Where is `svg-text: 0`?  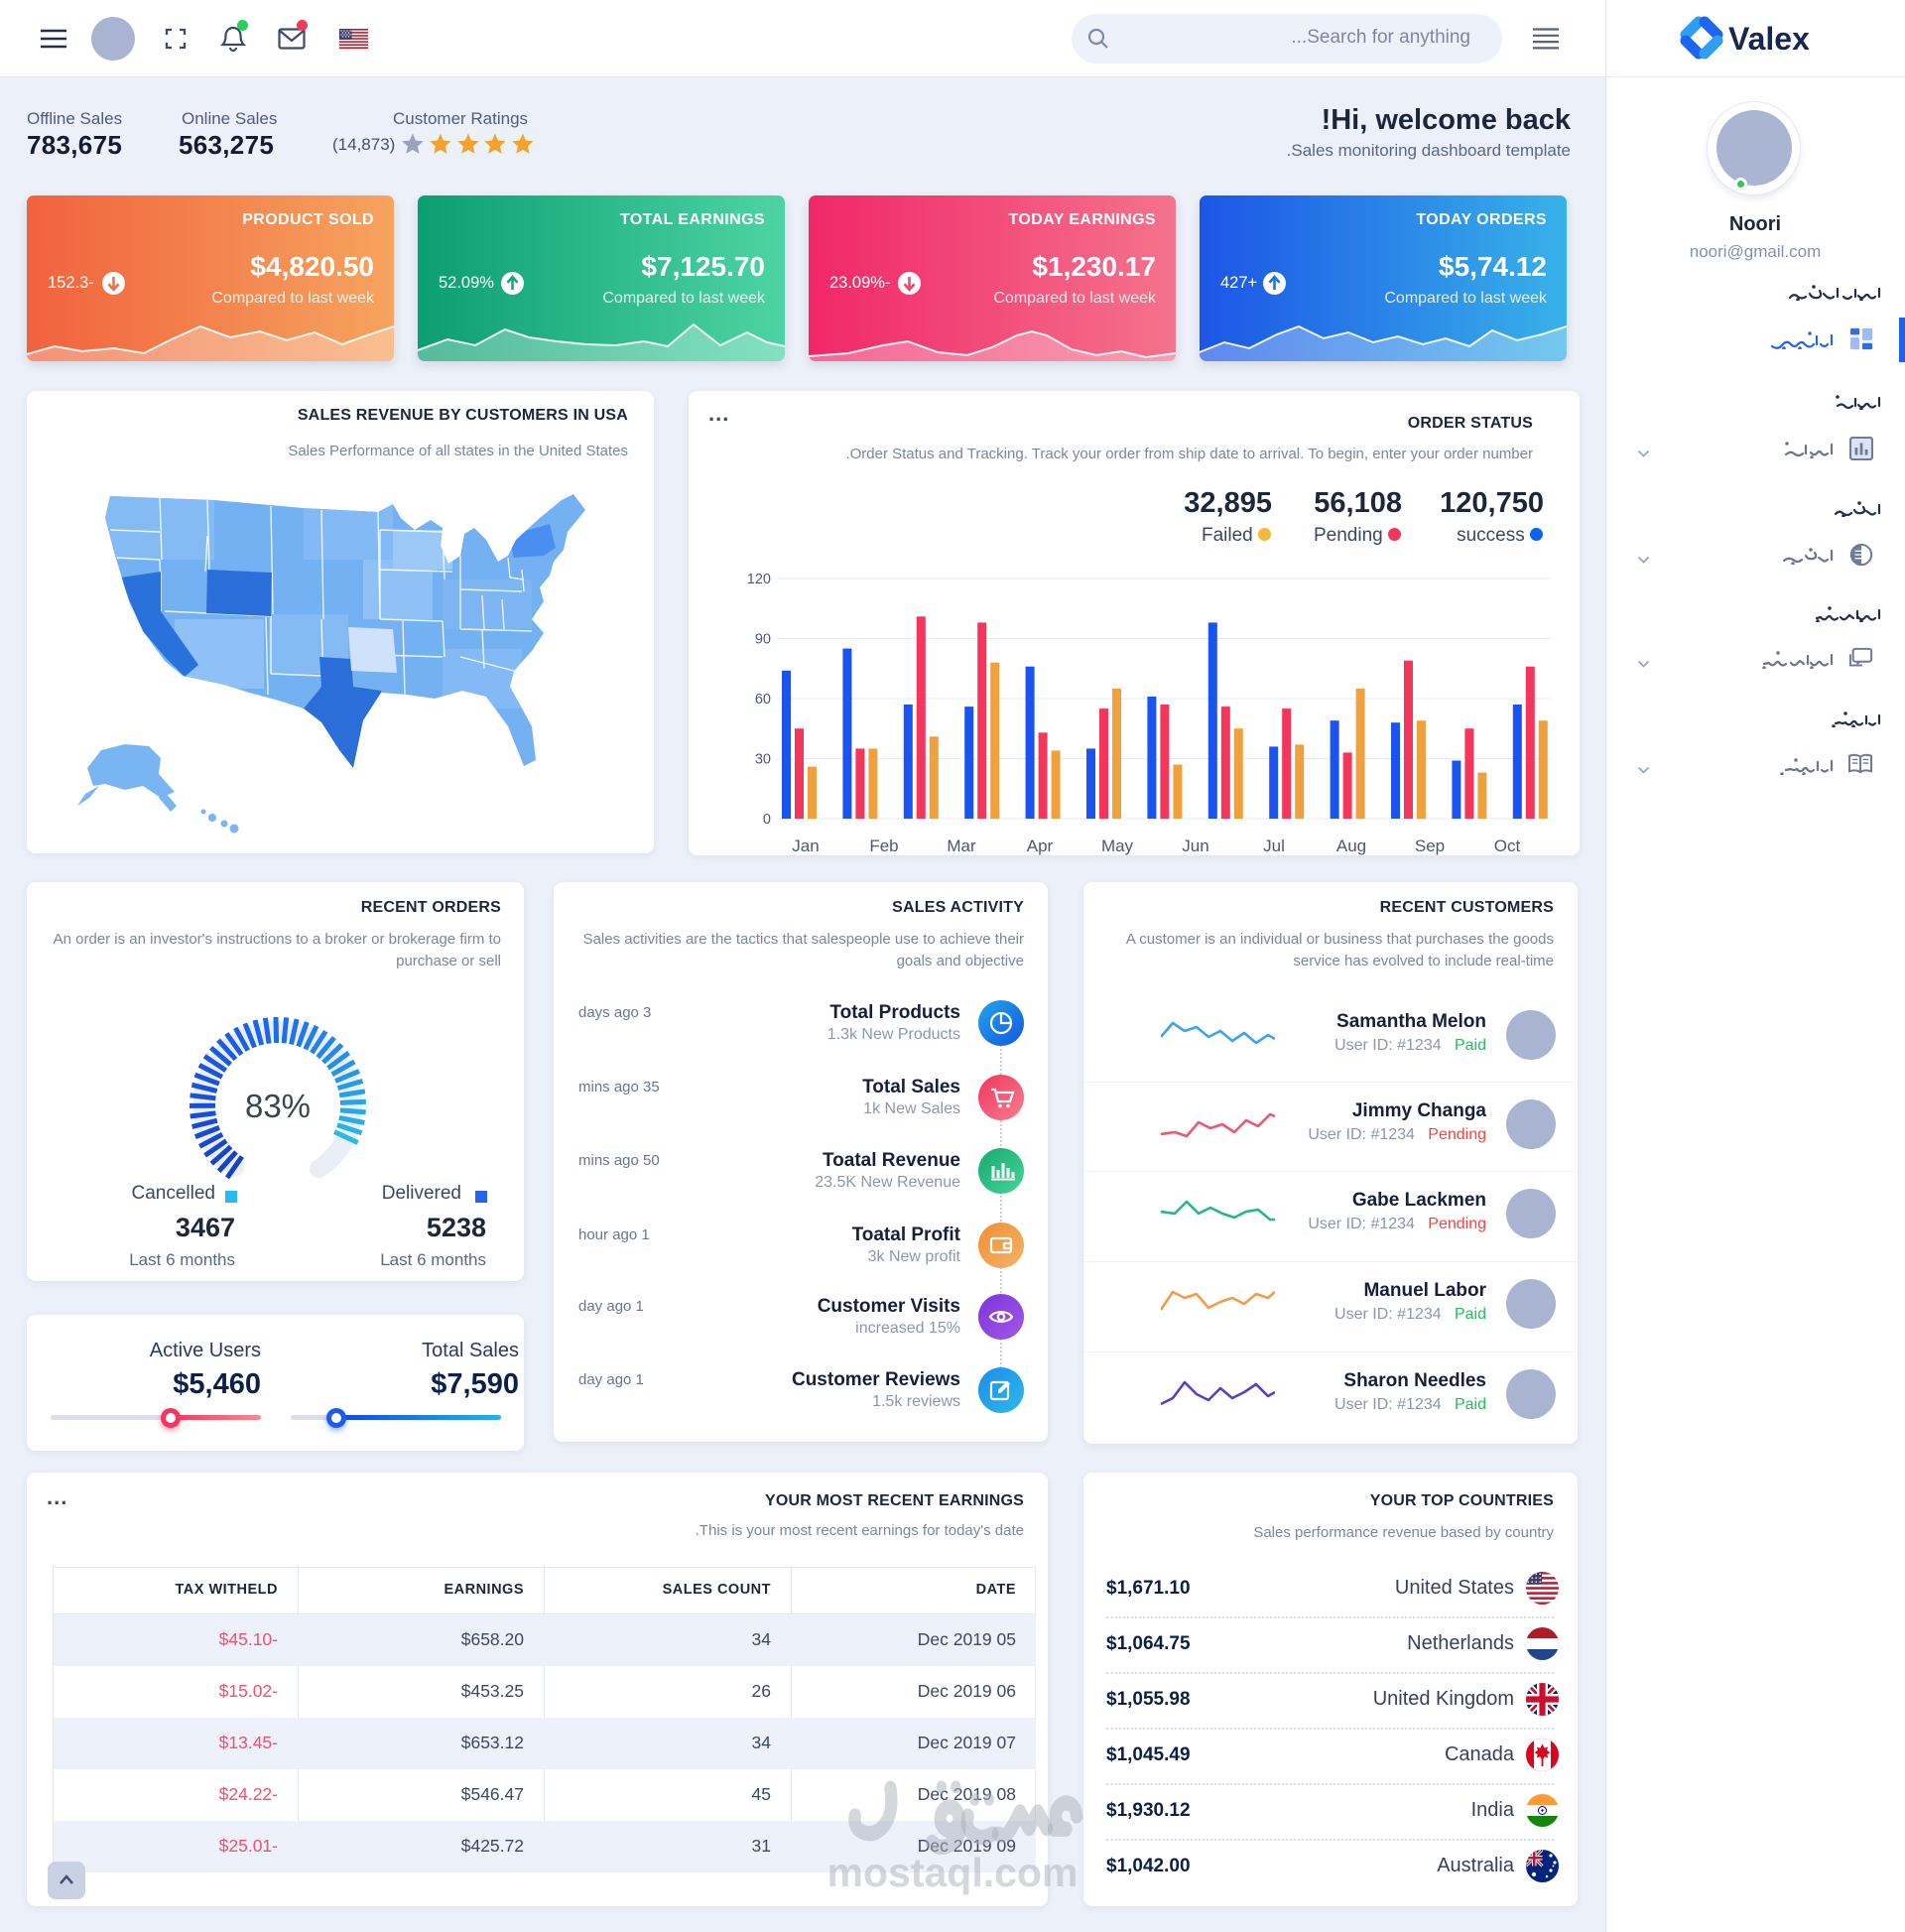 svg-text: 0 is located at coordinates (767, 820).